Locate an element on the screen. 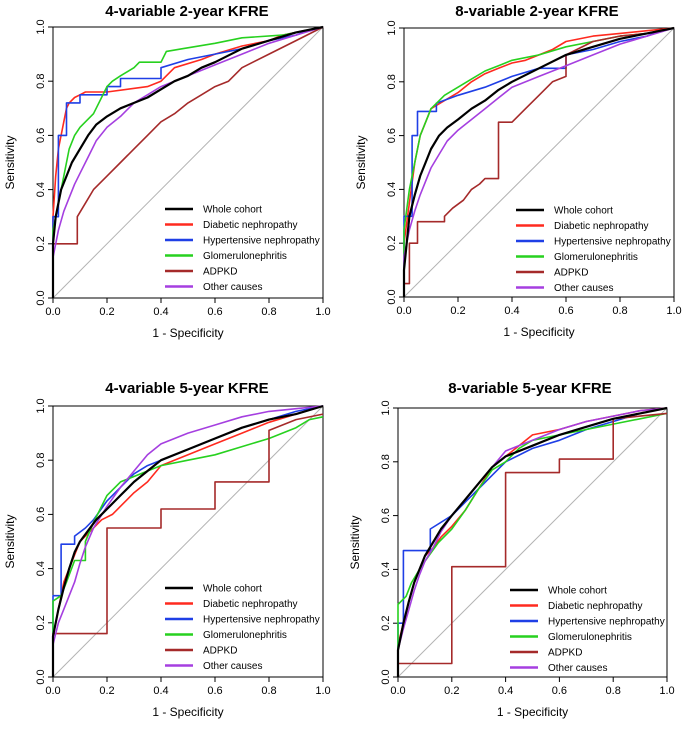  chart-title: 8-variable 5-year KFRE is located at coordinates (529, 388).